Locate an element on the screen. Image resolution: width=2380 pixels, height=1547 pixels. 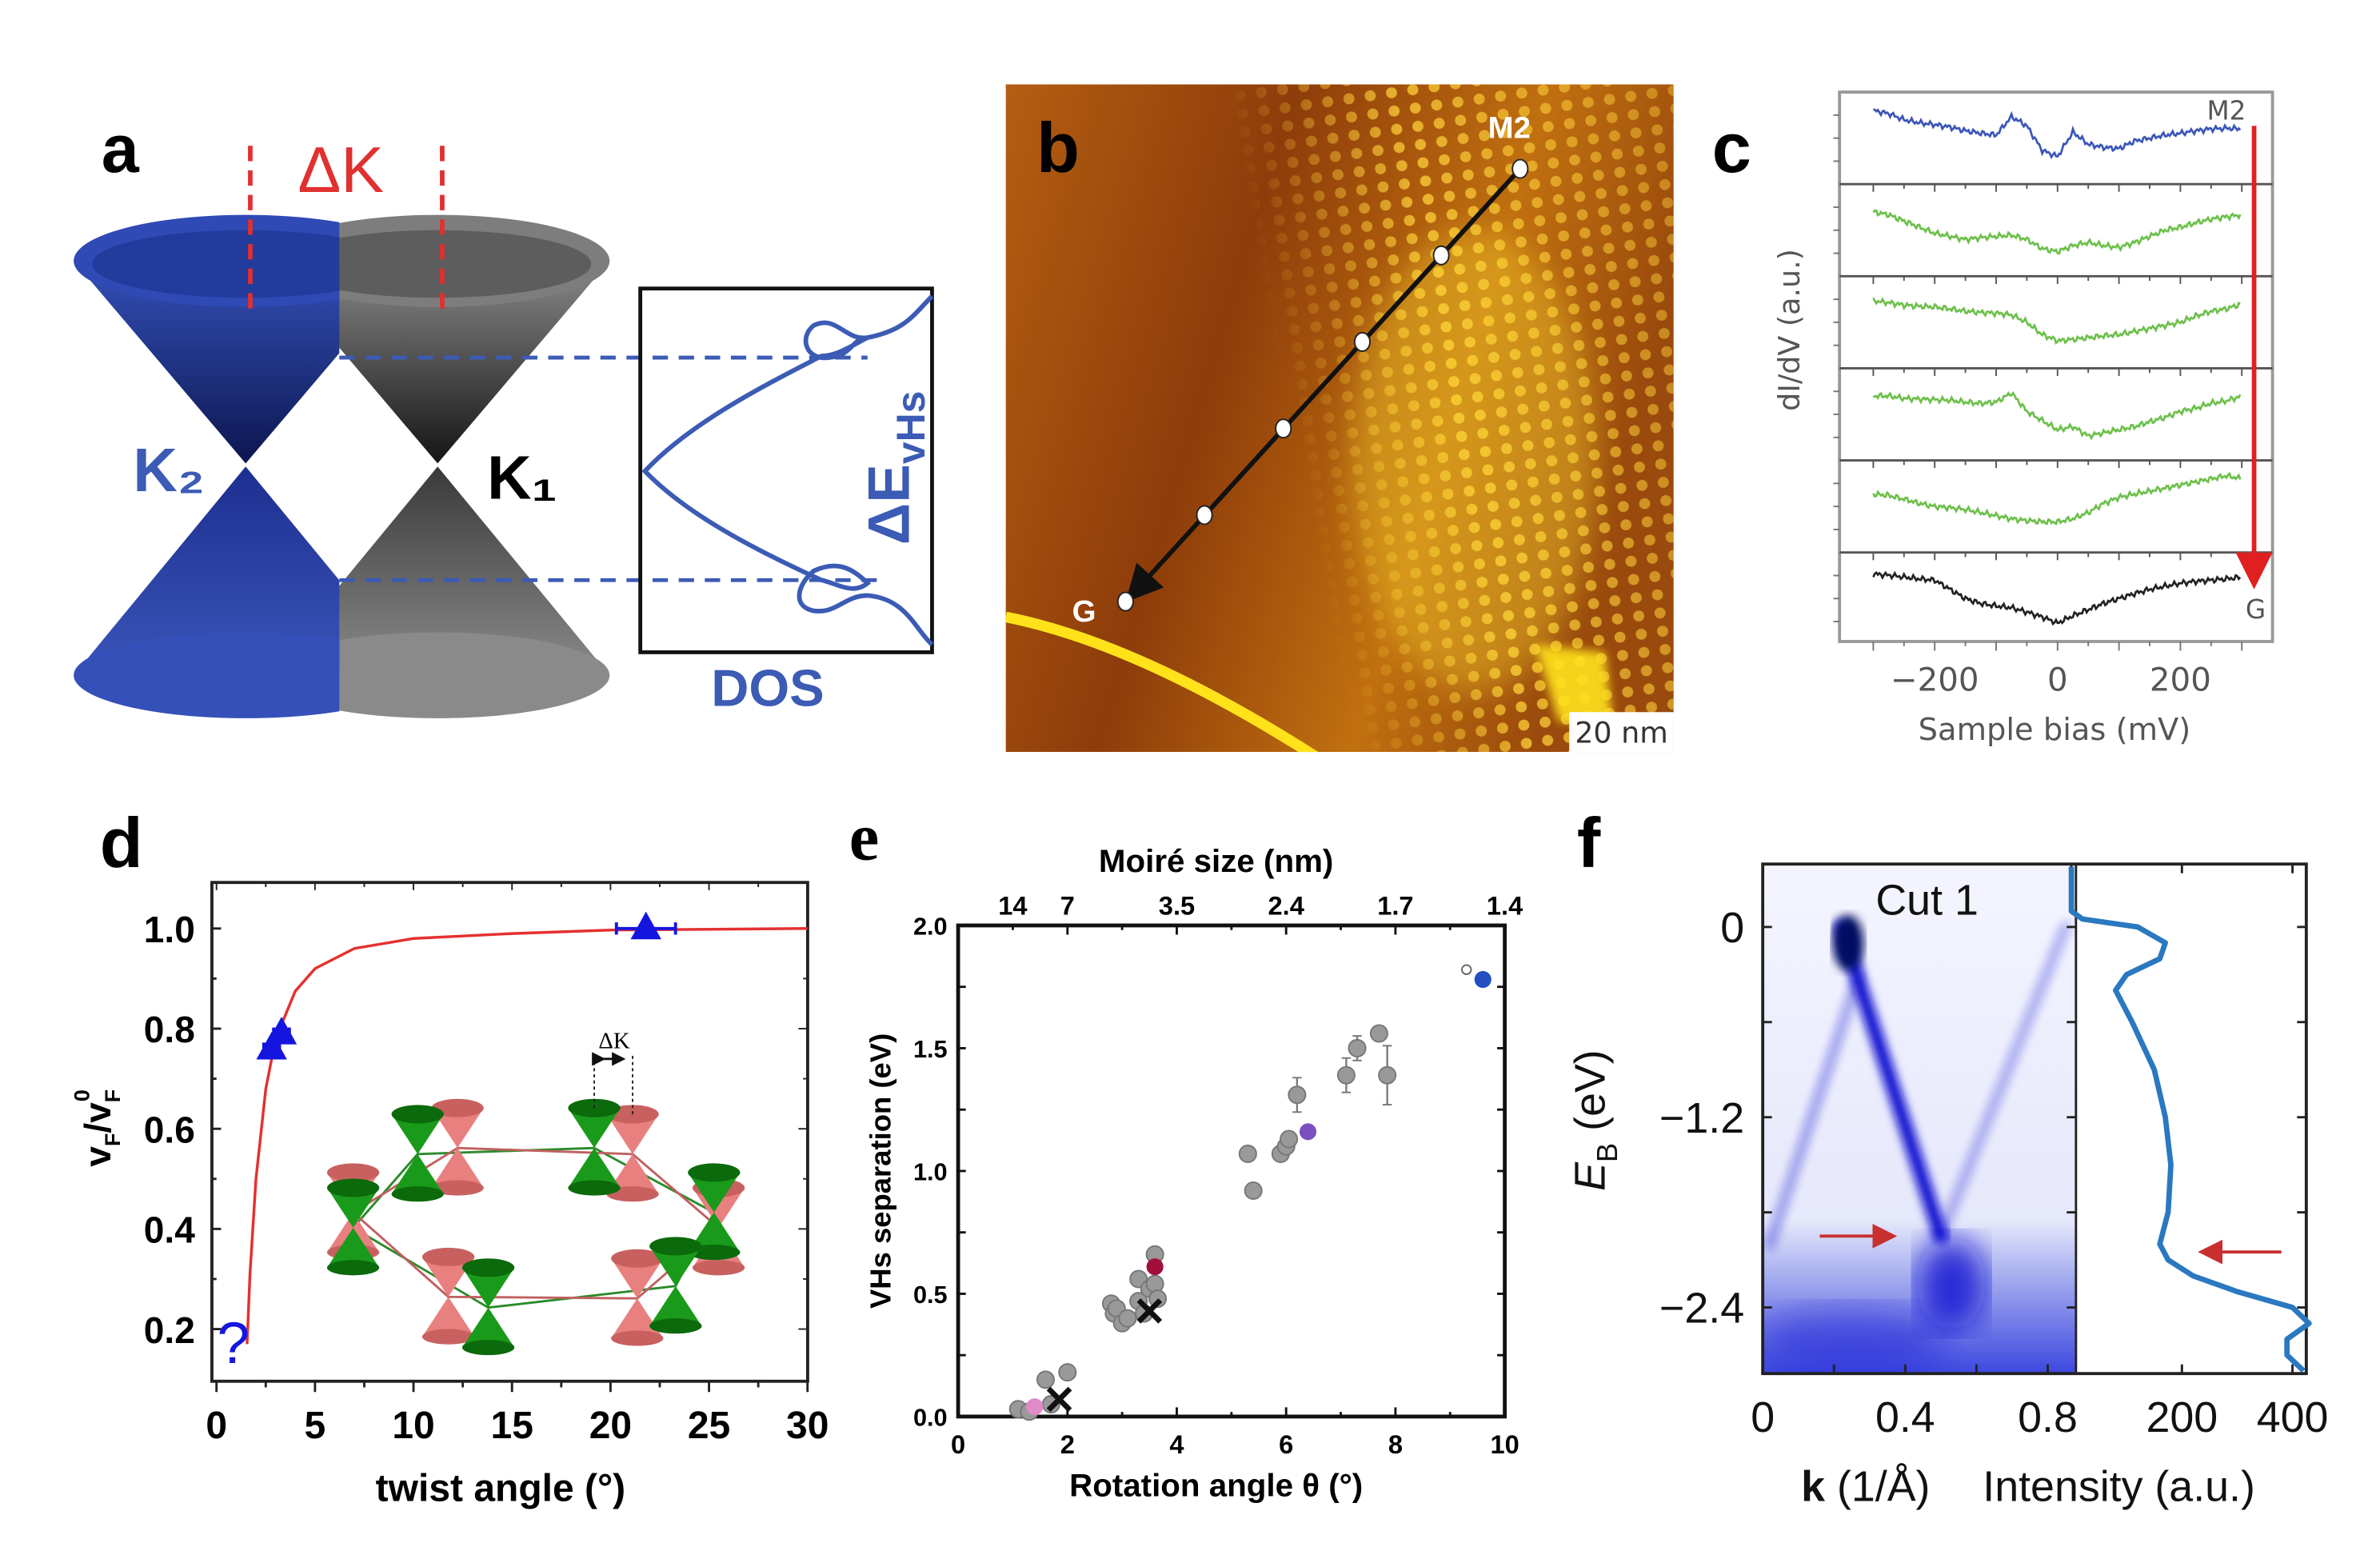
d-y-tick-label: 0.2 is located at coordinates (169, 1330).